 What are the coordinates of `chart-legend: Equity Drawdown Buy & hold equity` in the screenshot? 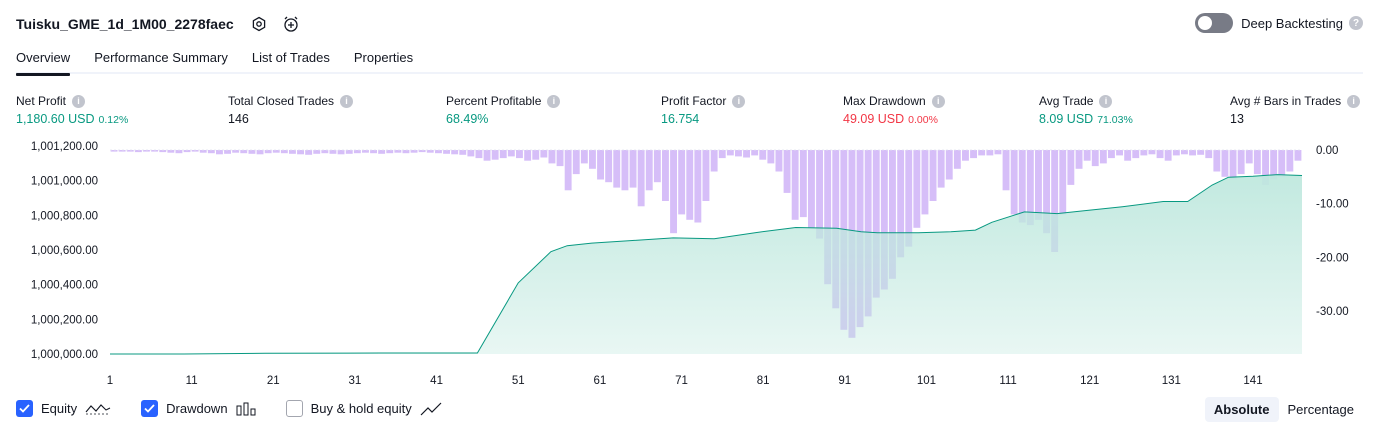 It's located at (244, 408).